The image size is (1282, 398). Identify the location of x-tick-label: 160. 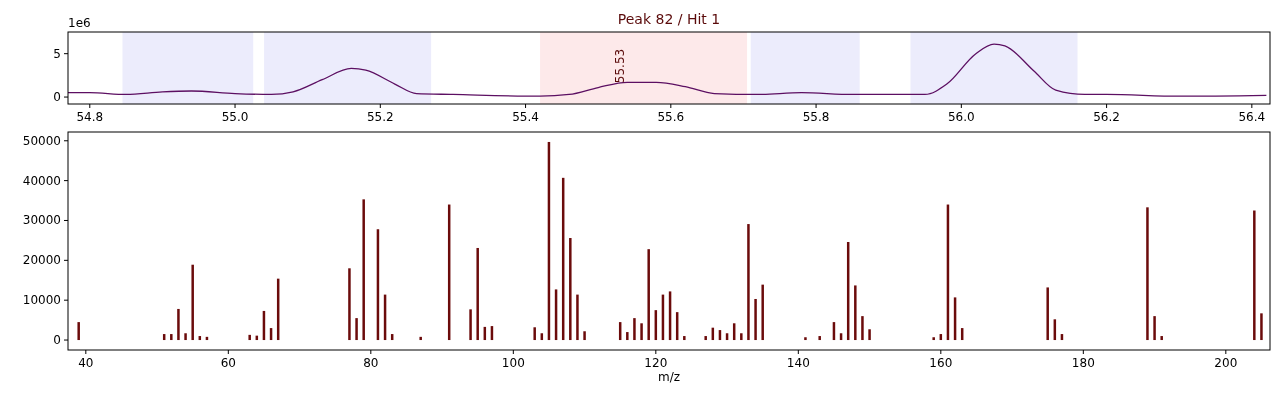
(941, 363).